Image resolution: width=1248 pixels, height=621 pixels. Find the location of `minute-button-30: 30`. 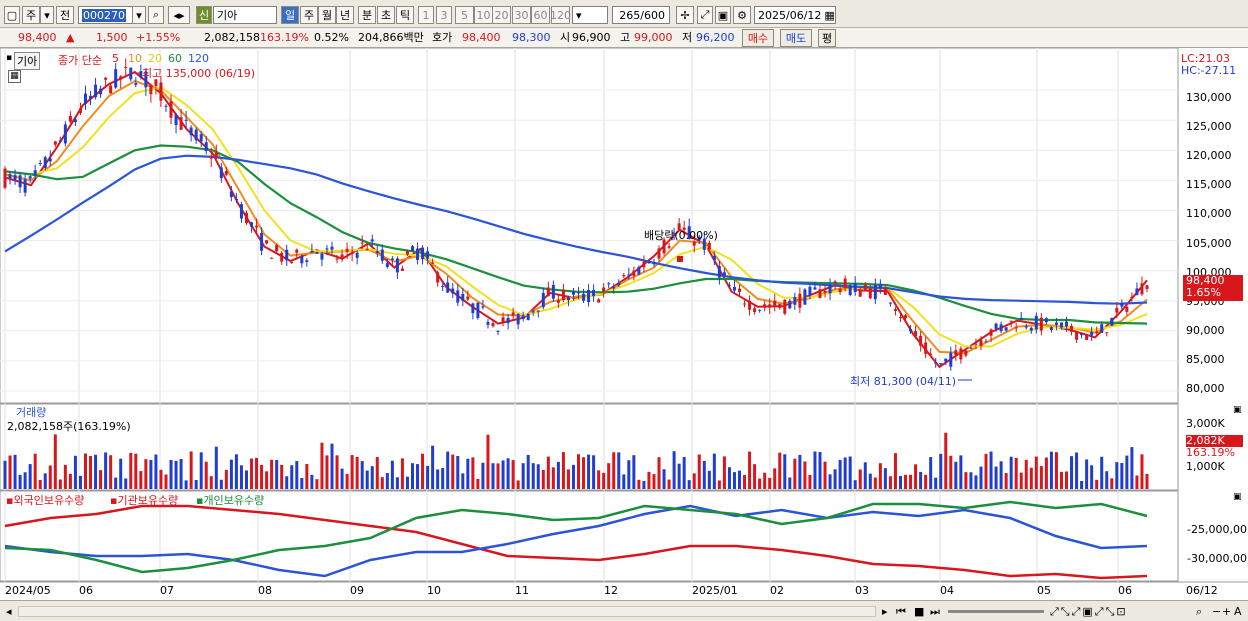

minute-button-30: 30 is located at coordinates (521, 15).